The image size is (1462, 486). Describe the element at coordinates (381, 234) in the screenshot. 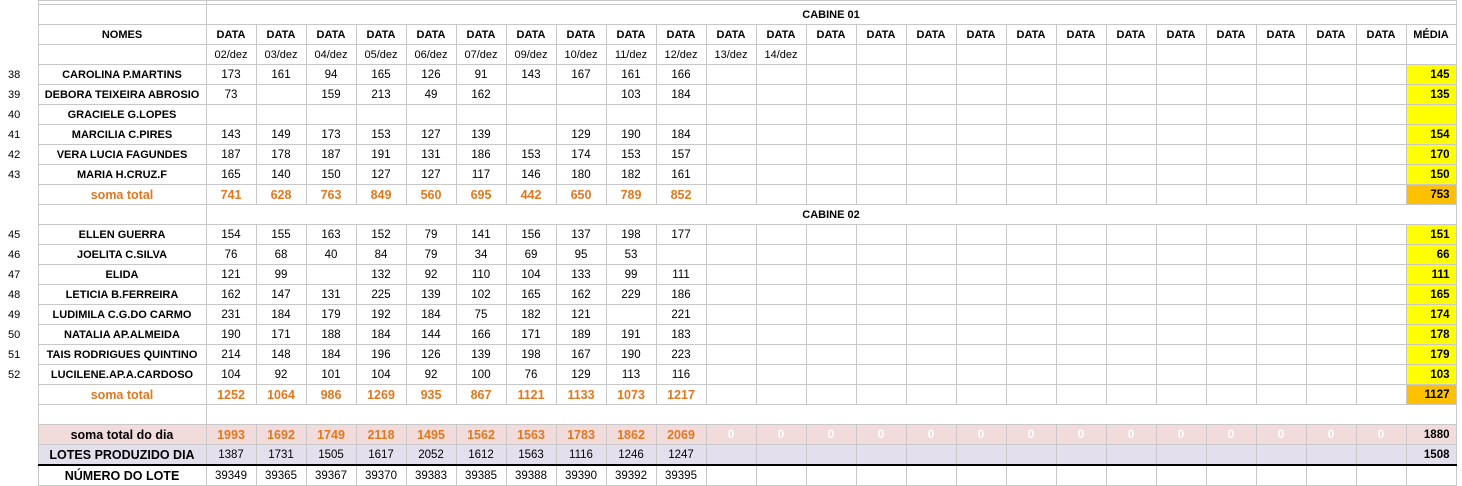

I see `value-cell: 152` at that location.